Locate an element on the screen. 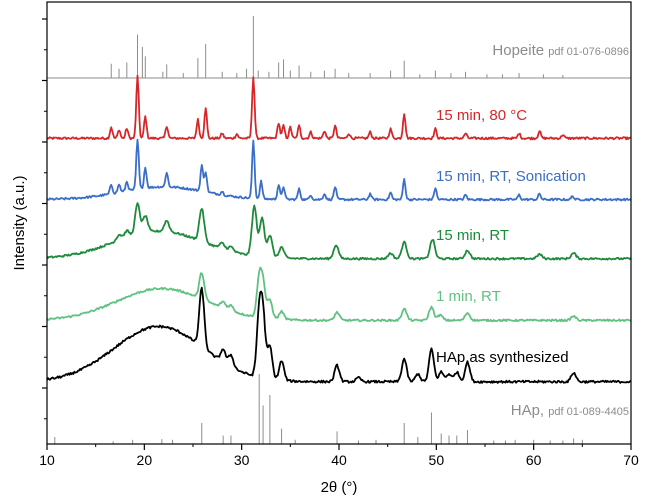  reference-name: Hopeite is located at coordinates (520, 50).